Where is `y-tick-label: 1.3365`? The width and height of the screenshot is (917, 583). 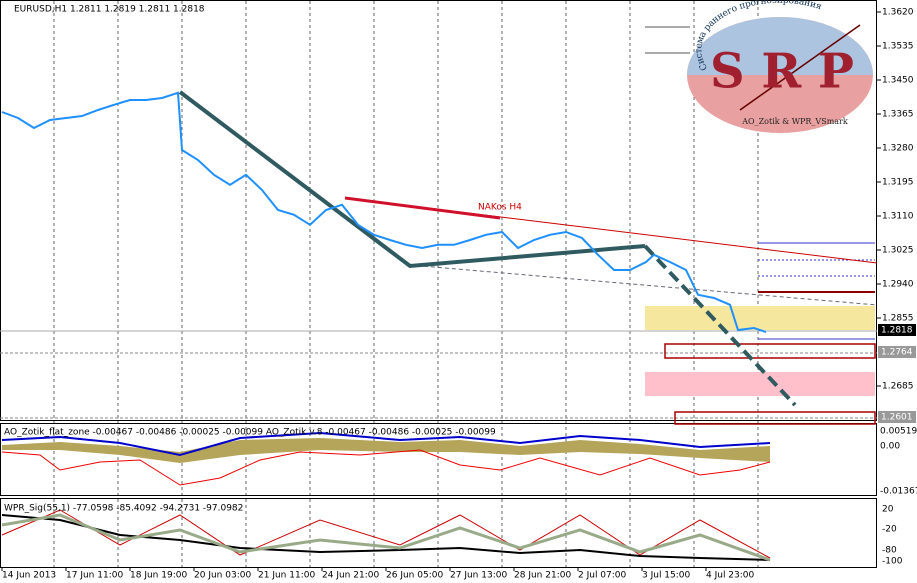
y-tick-label: 1.3365 is located at coordinates (898, 115).